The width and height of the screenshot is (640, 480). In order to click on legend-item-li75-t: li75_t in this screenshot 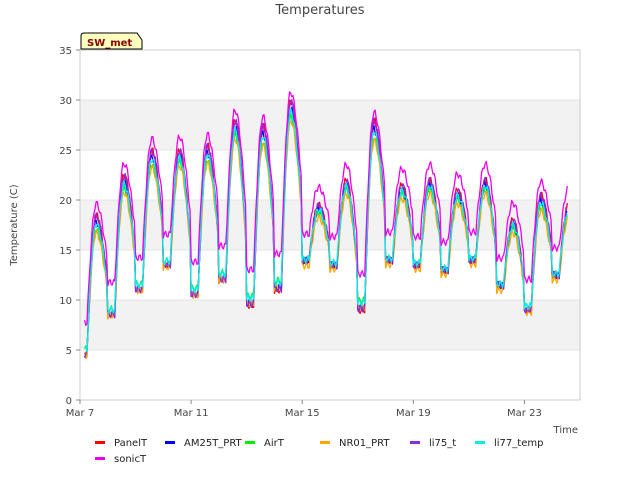, I will do `click(433, 443)`.